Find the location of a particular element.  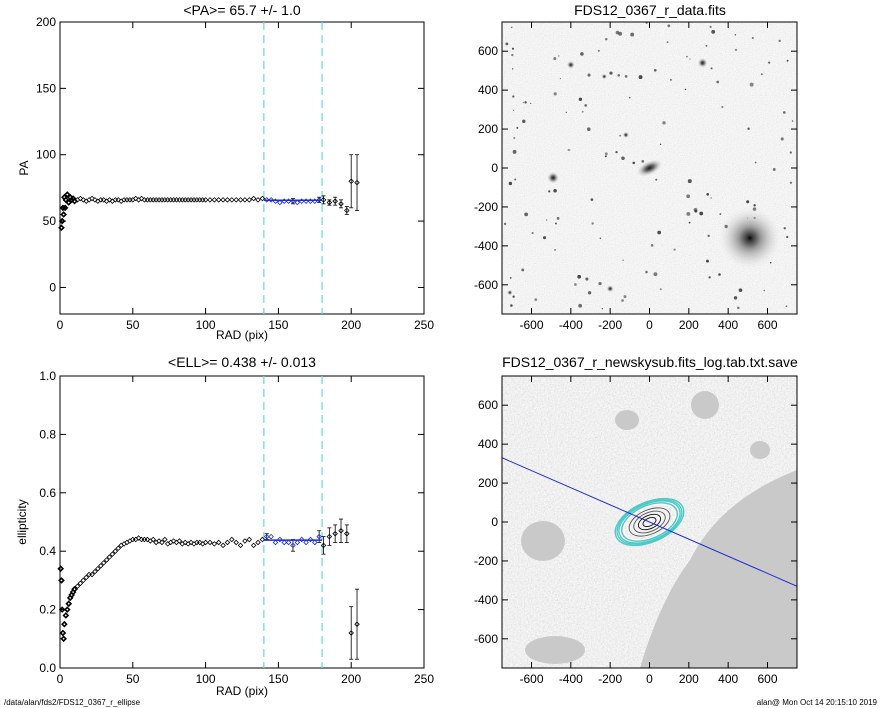

pa-y-tick-label: 100 is located at coordinates (46, 155).